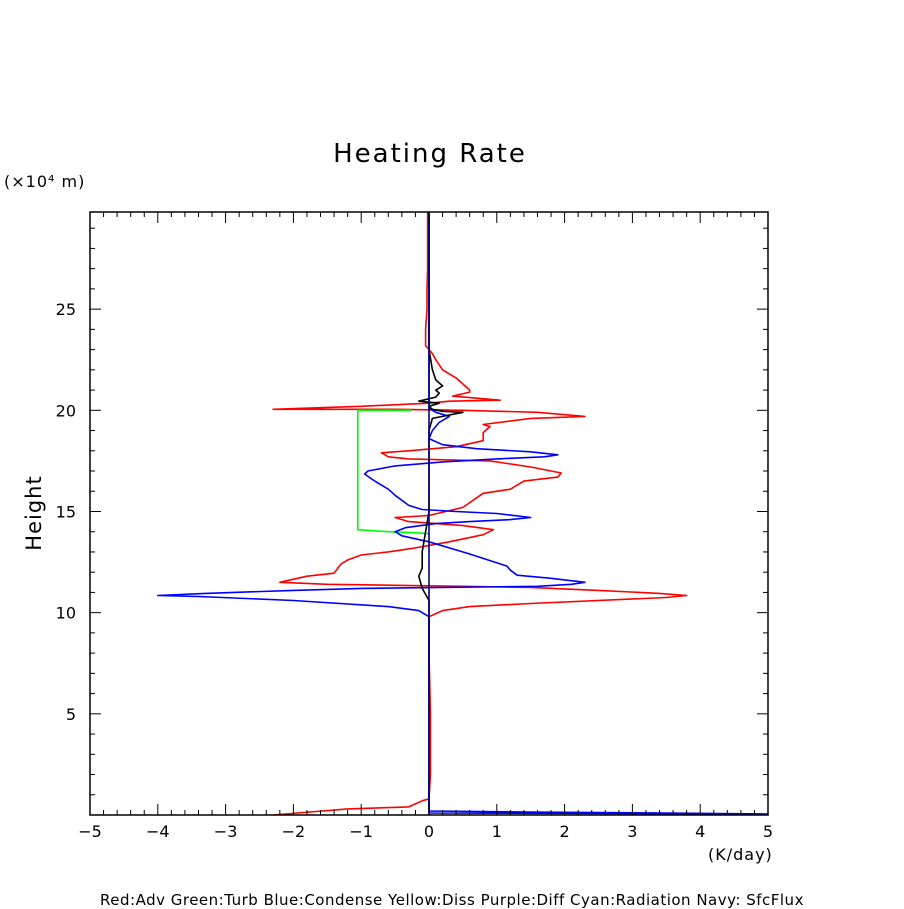 This screenshot has width=904, height=909. What do you see at coordinates (66, 309) in the screenshot?
I see `y-tick-label: 25` at bounding box center [66, 309].